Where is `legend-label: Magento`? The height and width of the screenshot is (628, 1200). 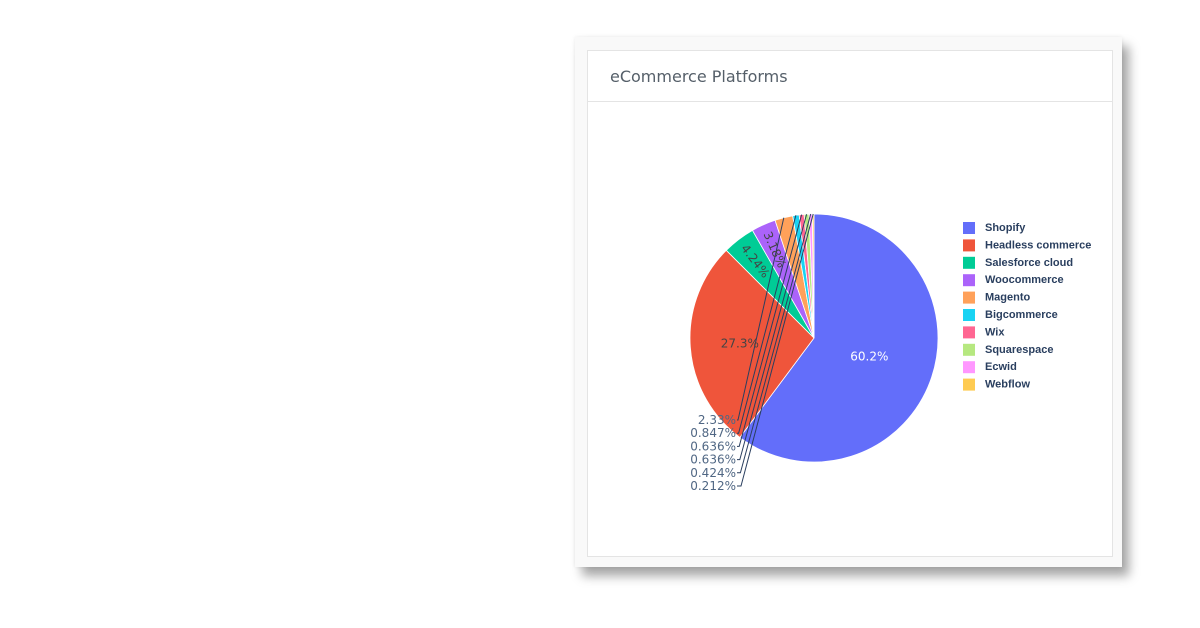
legend-label: Magento is located at coordinates (1008, 298).